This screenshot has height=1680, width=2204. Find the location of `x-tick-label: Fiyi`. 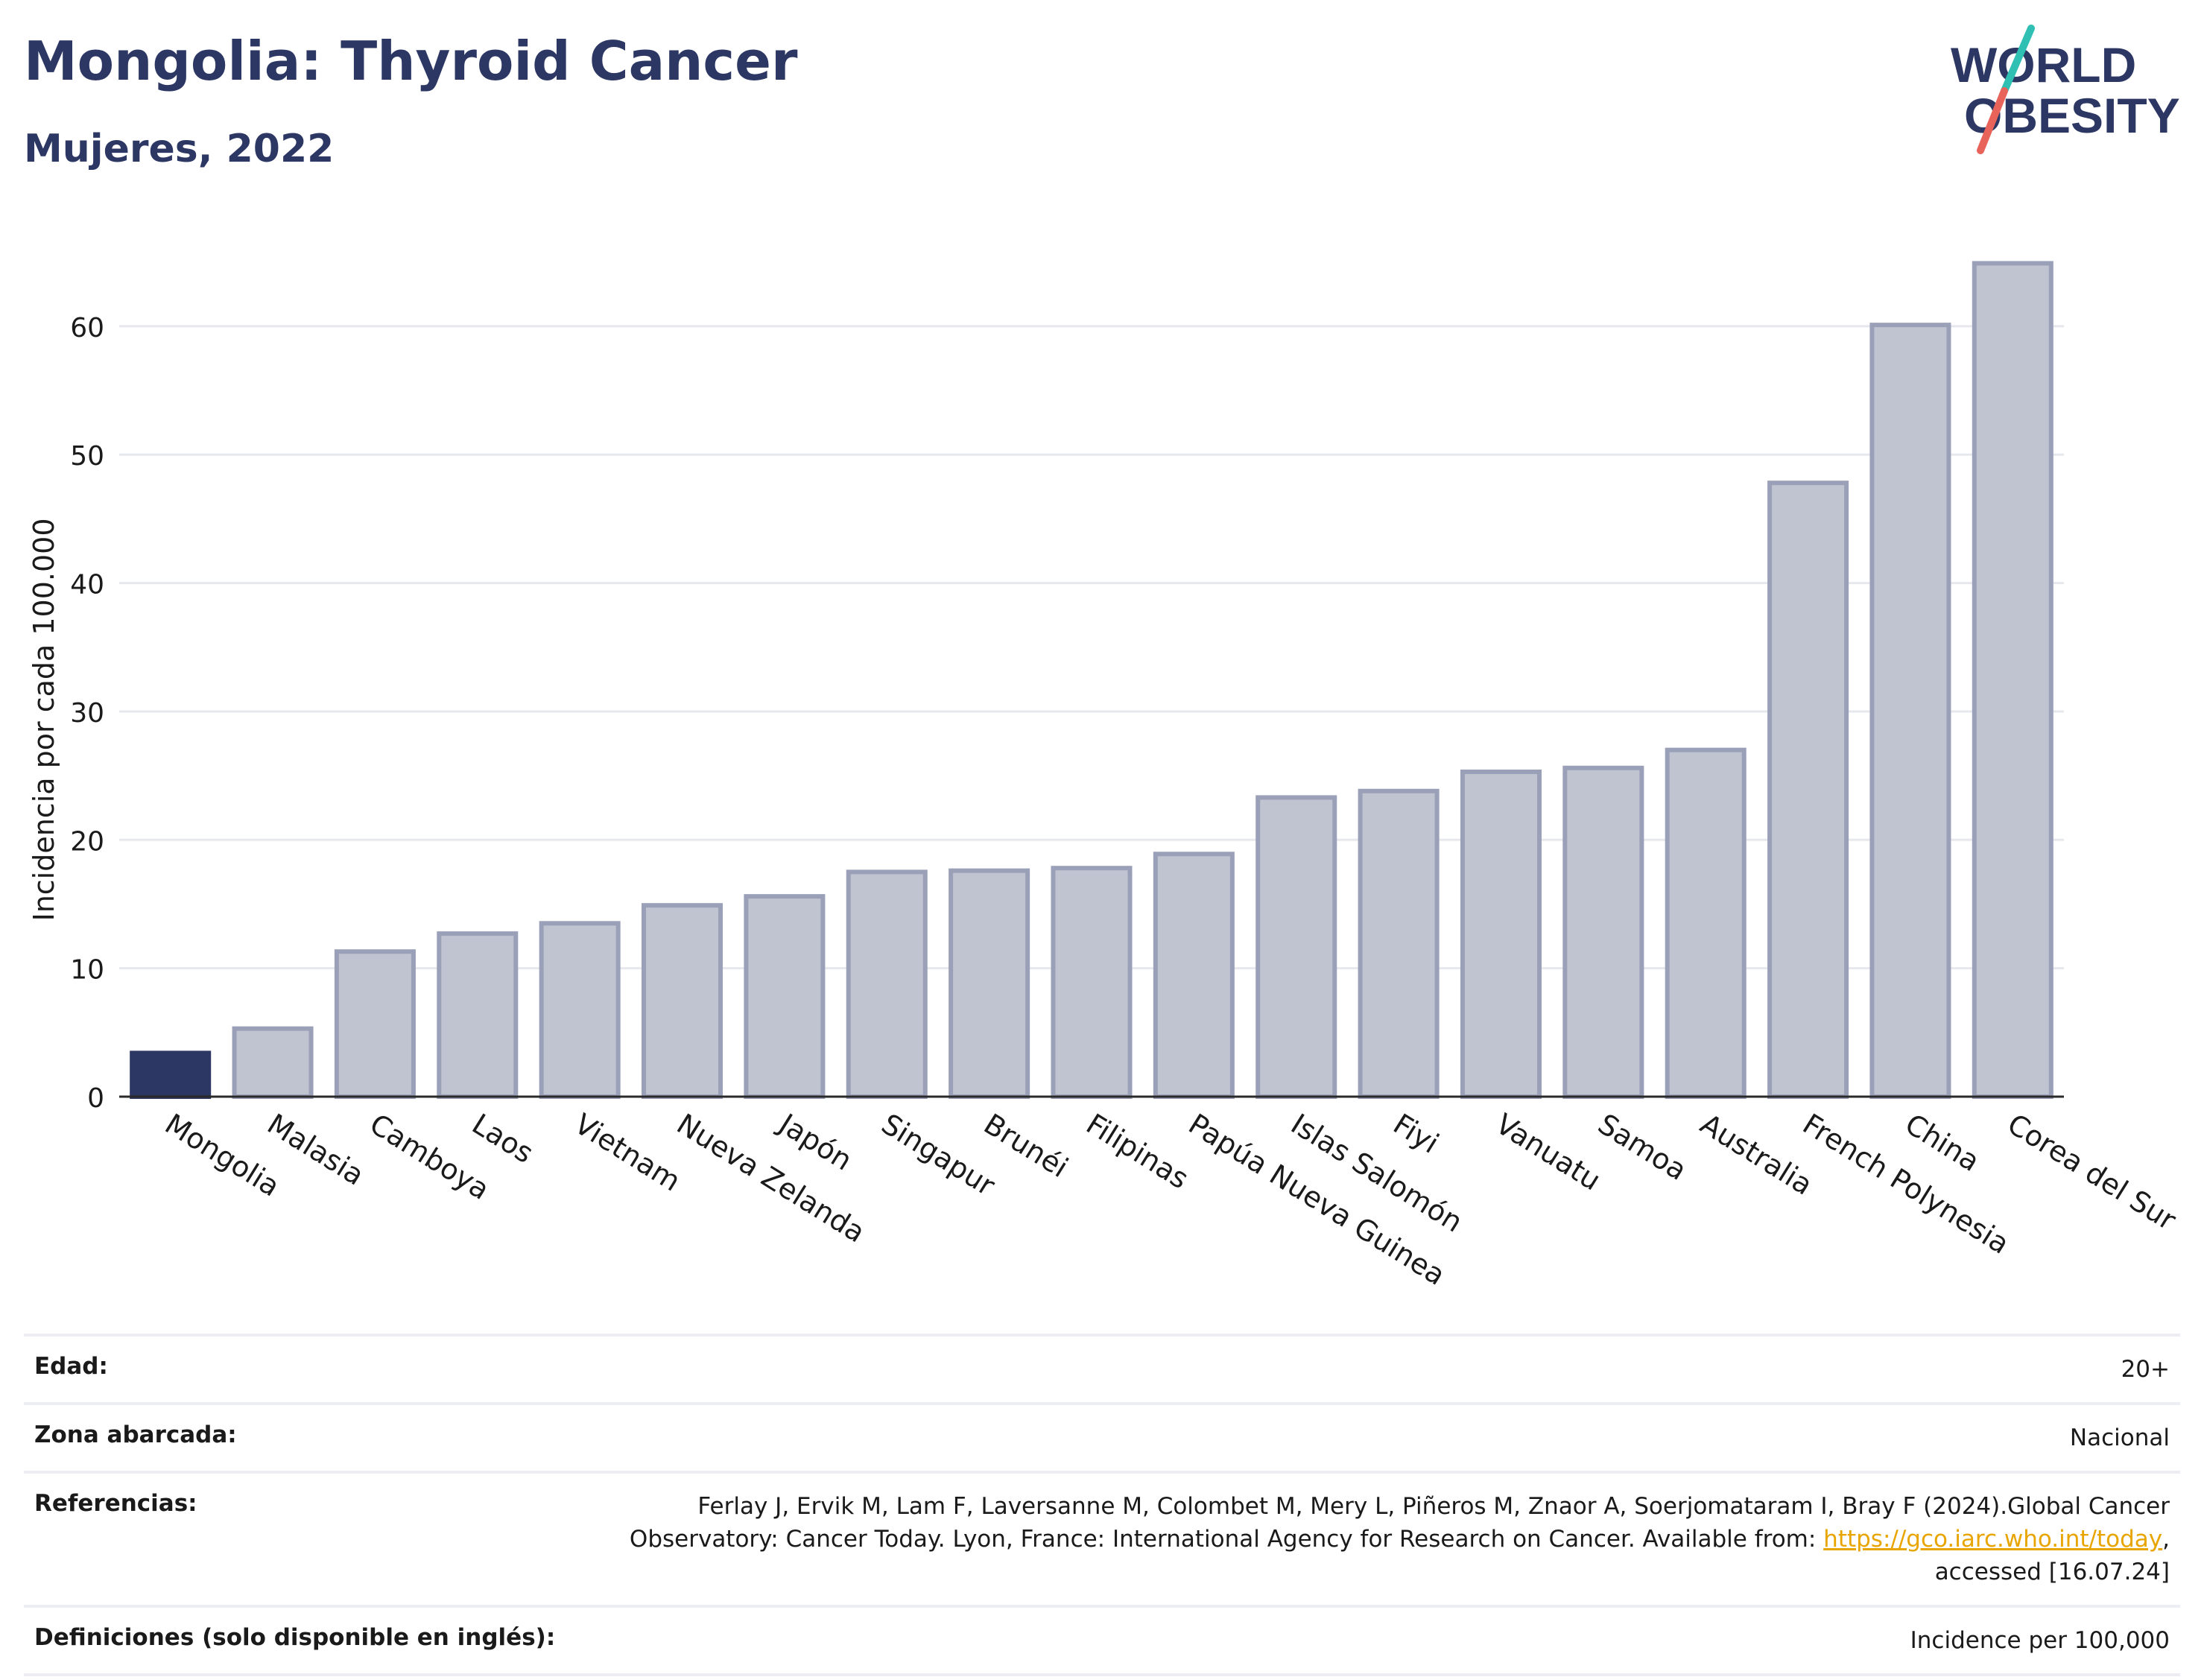

x-tick-label: Fiyi is located at coordinates (1415, 1133).